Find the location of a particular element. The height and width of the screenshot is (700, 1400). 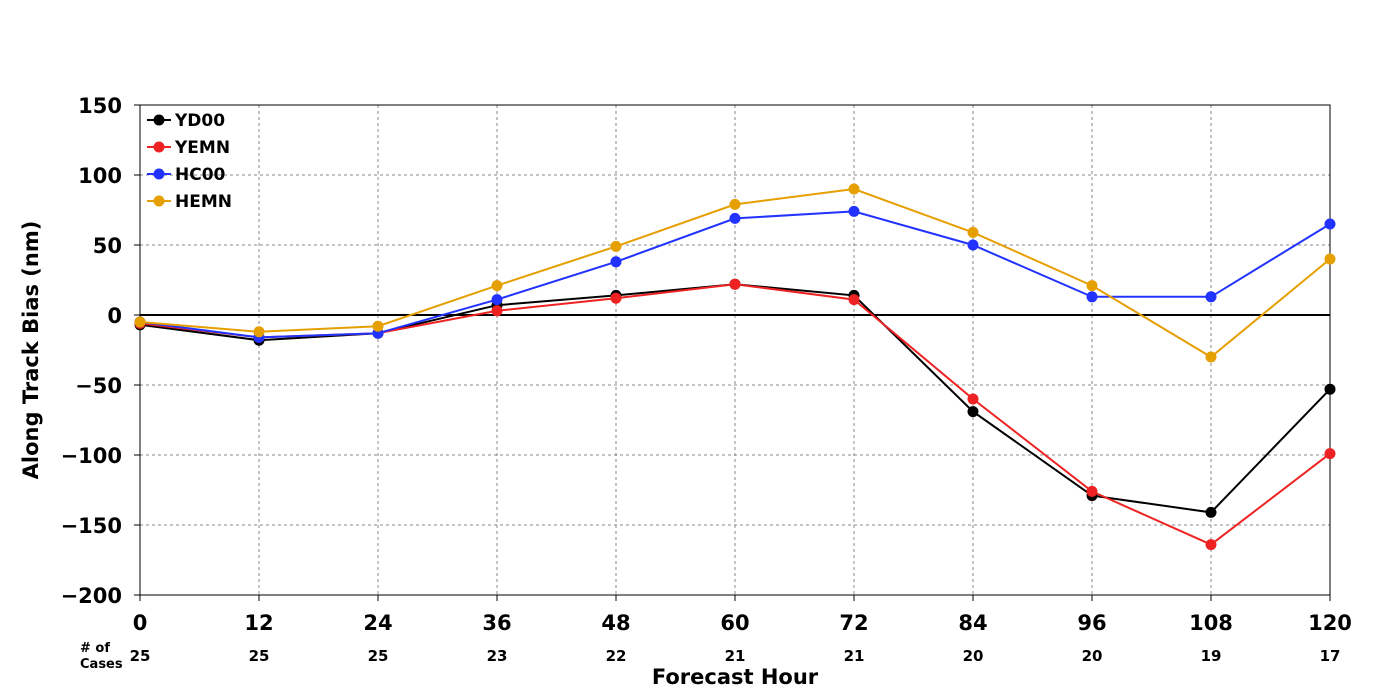

x-tick-label: 96 is located at coordinates (1091, 623).